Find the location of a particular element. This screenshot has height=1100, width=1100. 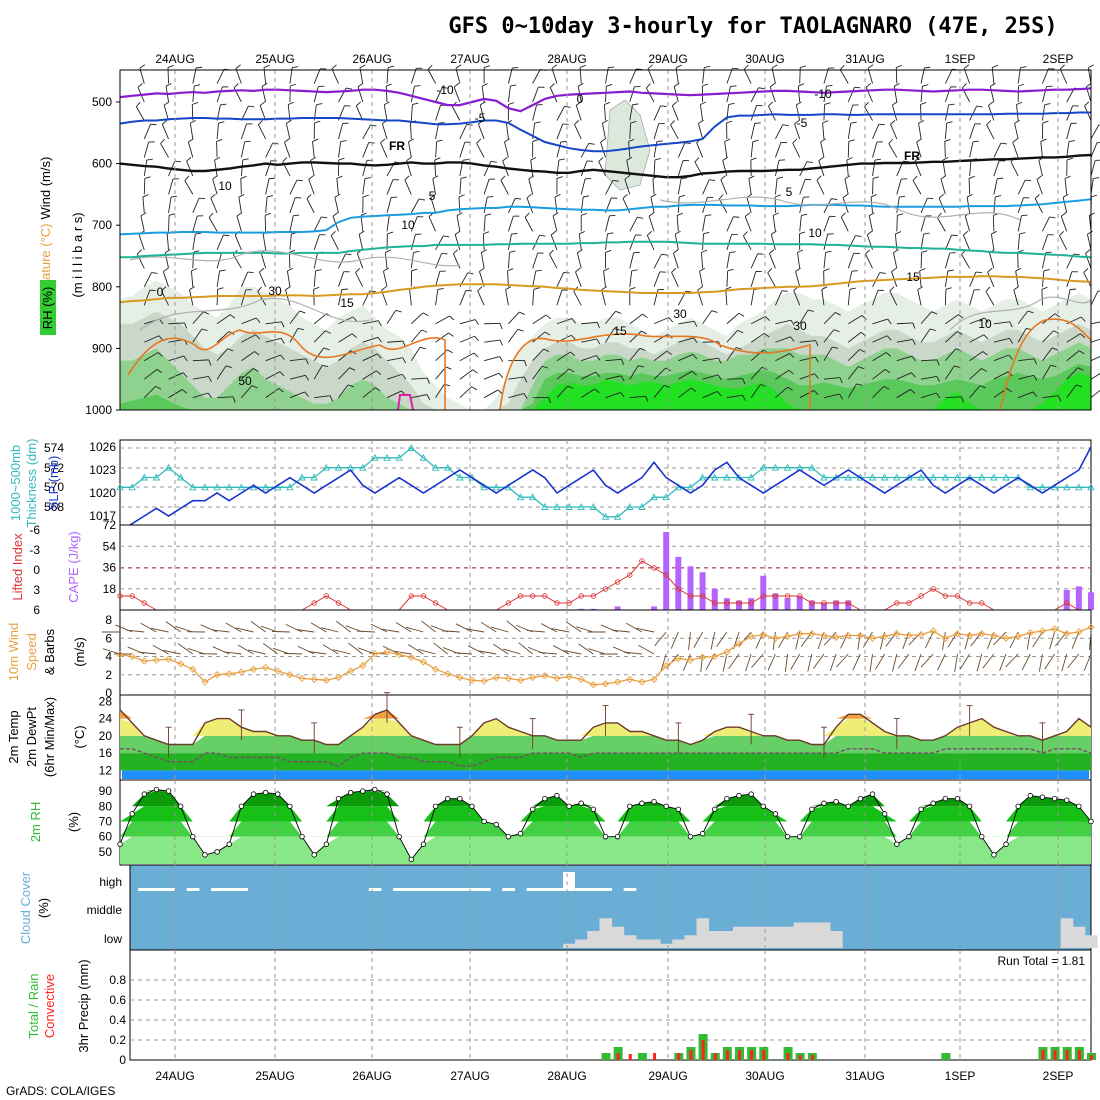

top-day-label: 25AUG is located at coordinates (274, 59).